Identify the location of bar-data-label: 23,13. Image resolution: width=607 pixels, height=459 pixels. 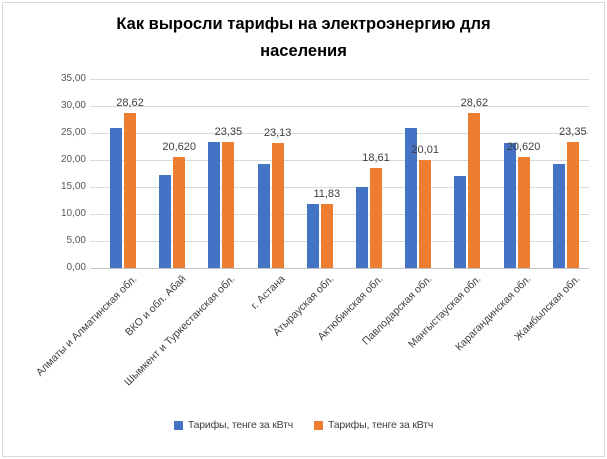
(277, 133).